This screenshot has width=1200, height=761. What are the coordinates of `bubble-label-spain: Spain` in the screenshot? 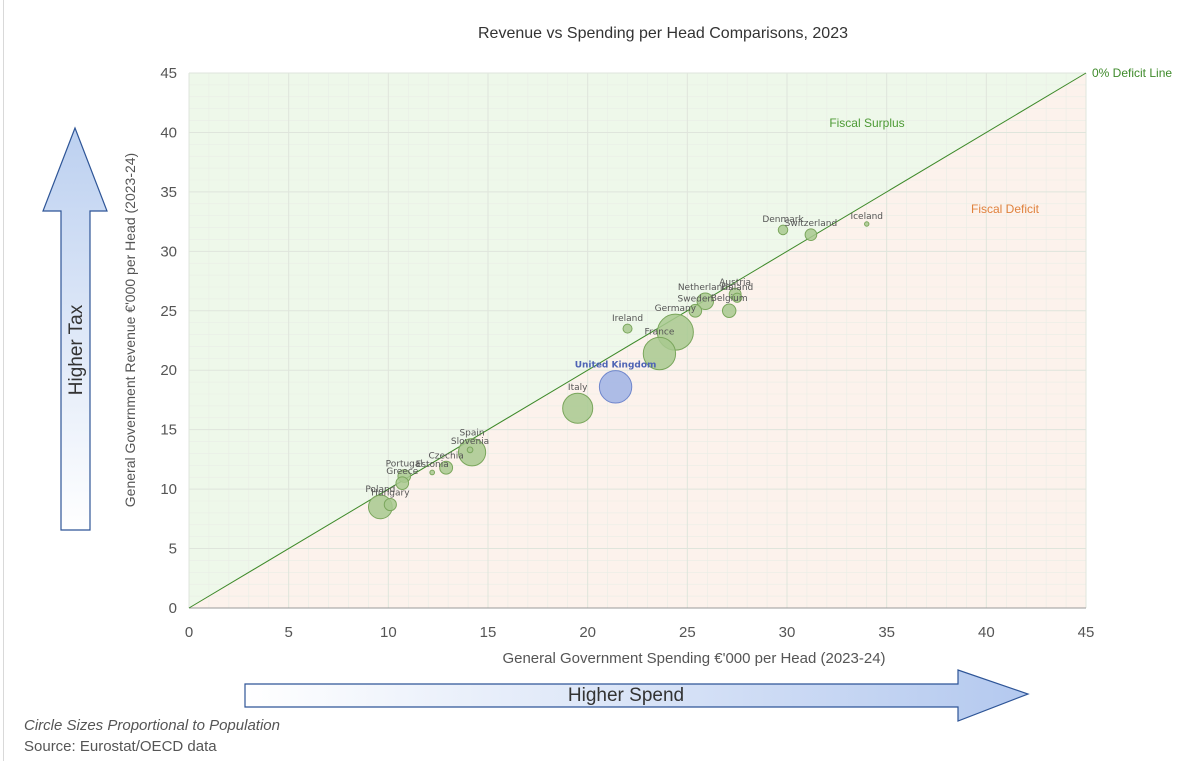 It's located at (471, 434).